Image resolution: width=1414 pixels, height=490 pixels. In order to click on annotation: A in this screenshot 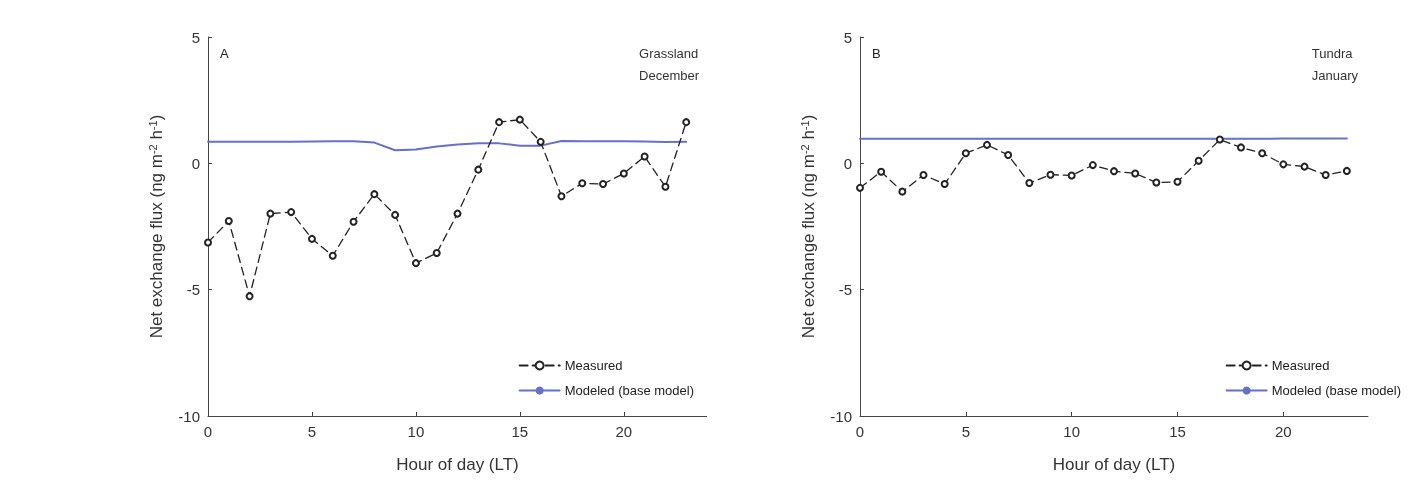, I will do `click(224, 53)`.